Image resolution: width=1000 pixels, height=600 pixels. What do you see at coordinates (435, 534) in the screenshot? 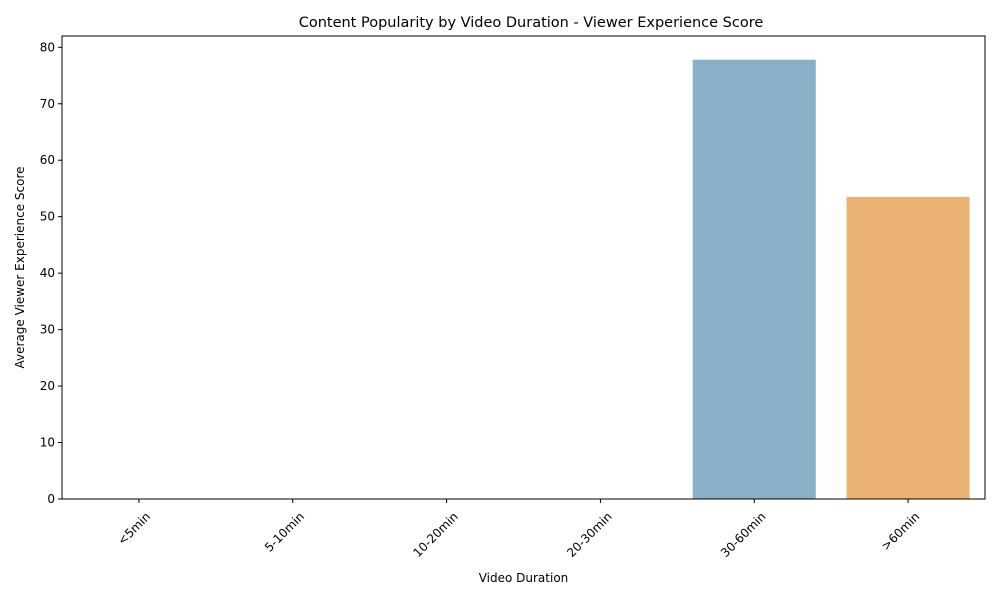
I see `x-tick-label-2: 10-20min` at bounding box center [435, 534].